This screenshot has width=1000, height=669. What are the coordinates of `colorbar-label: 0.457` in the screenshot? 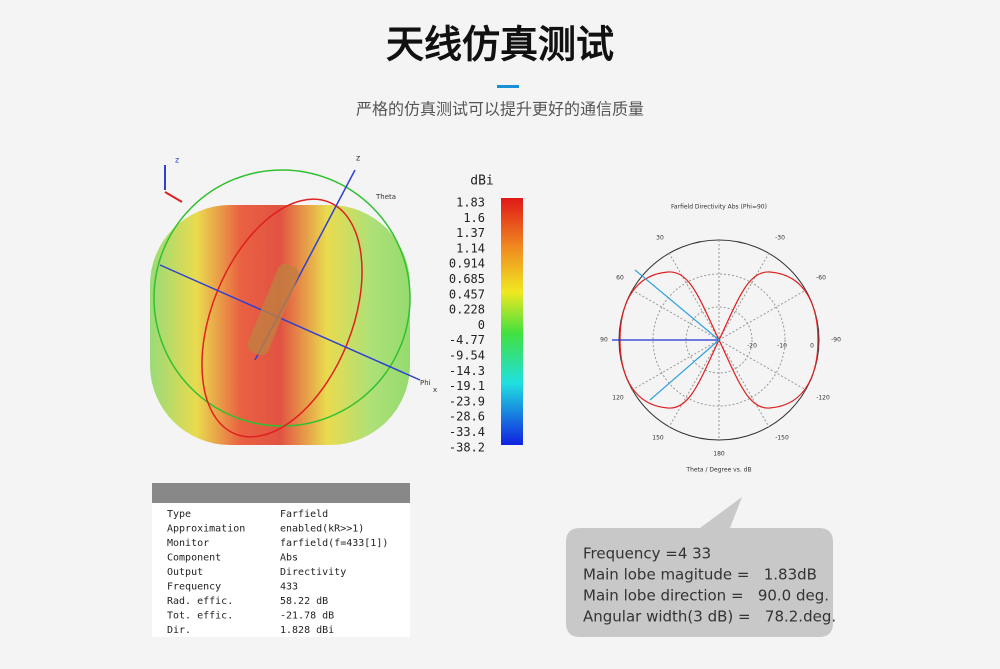 It's located at (467, 294).